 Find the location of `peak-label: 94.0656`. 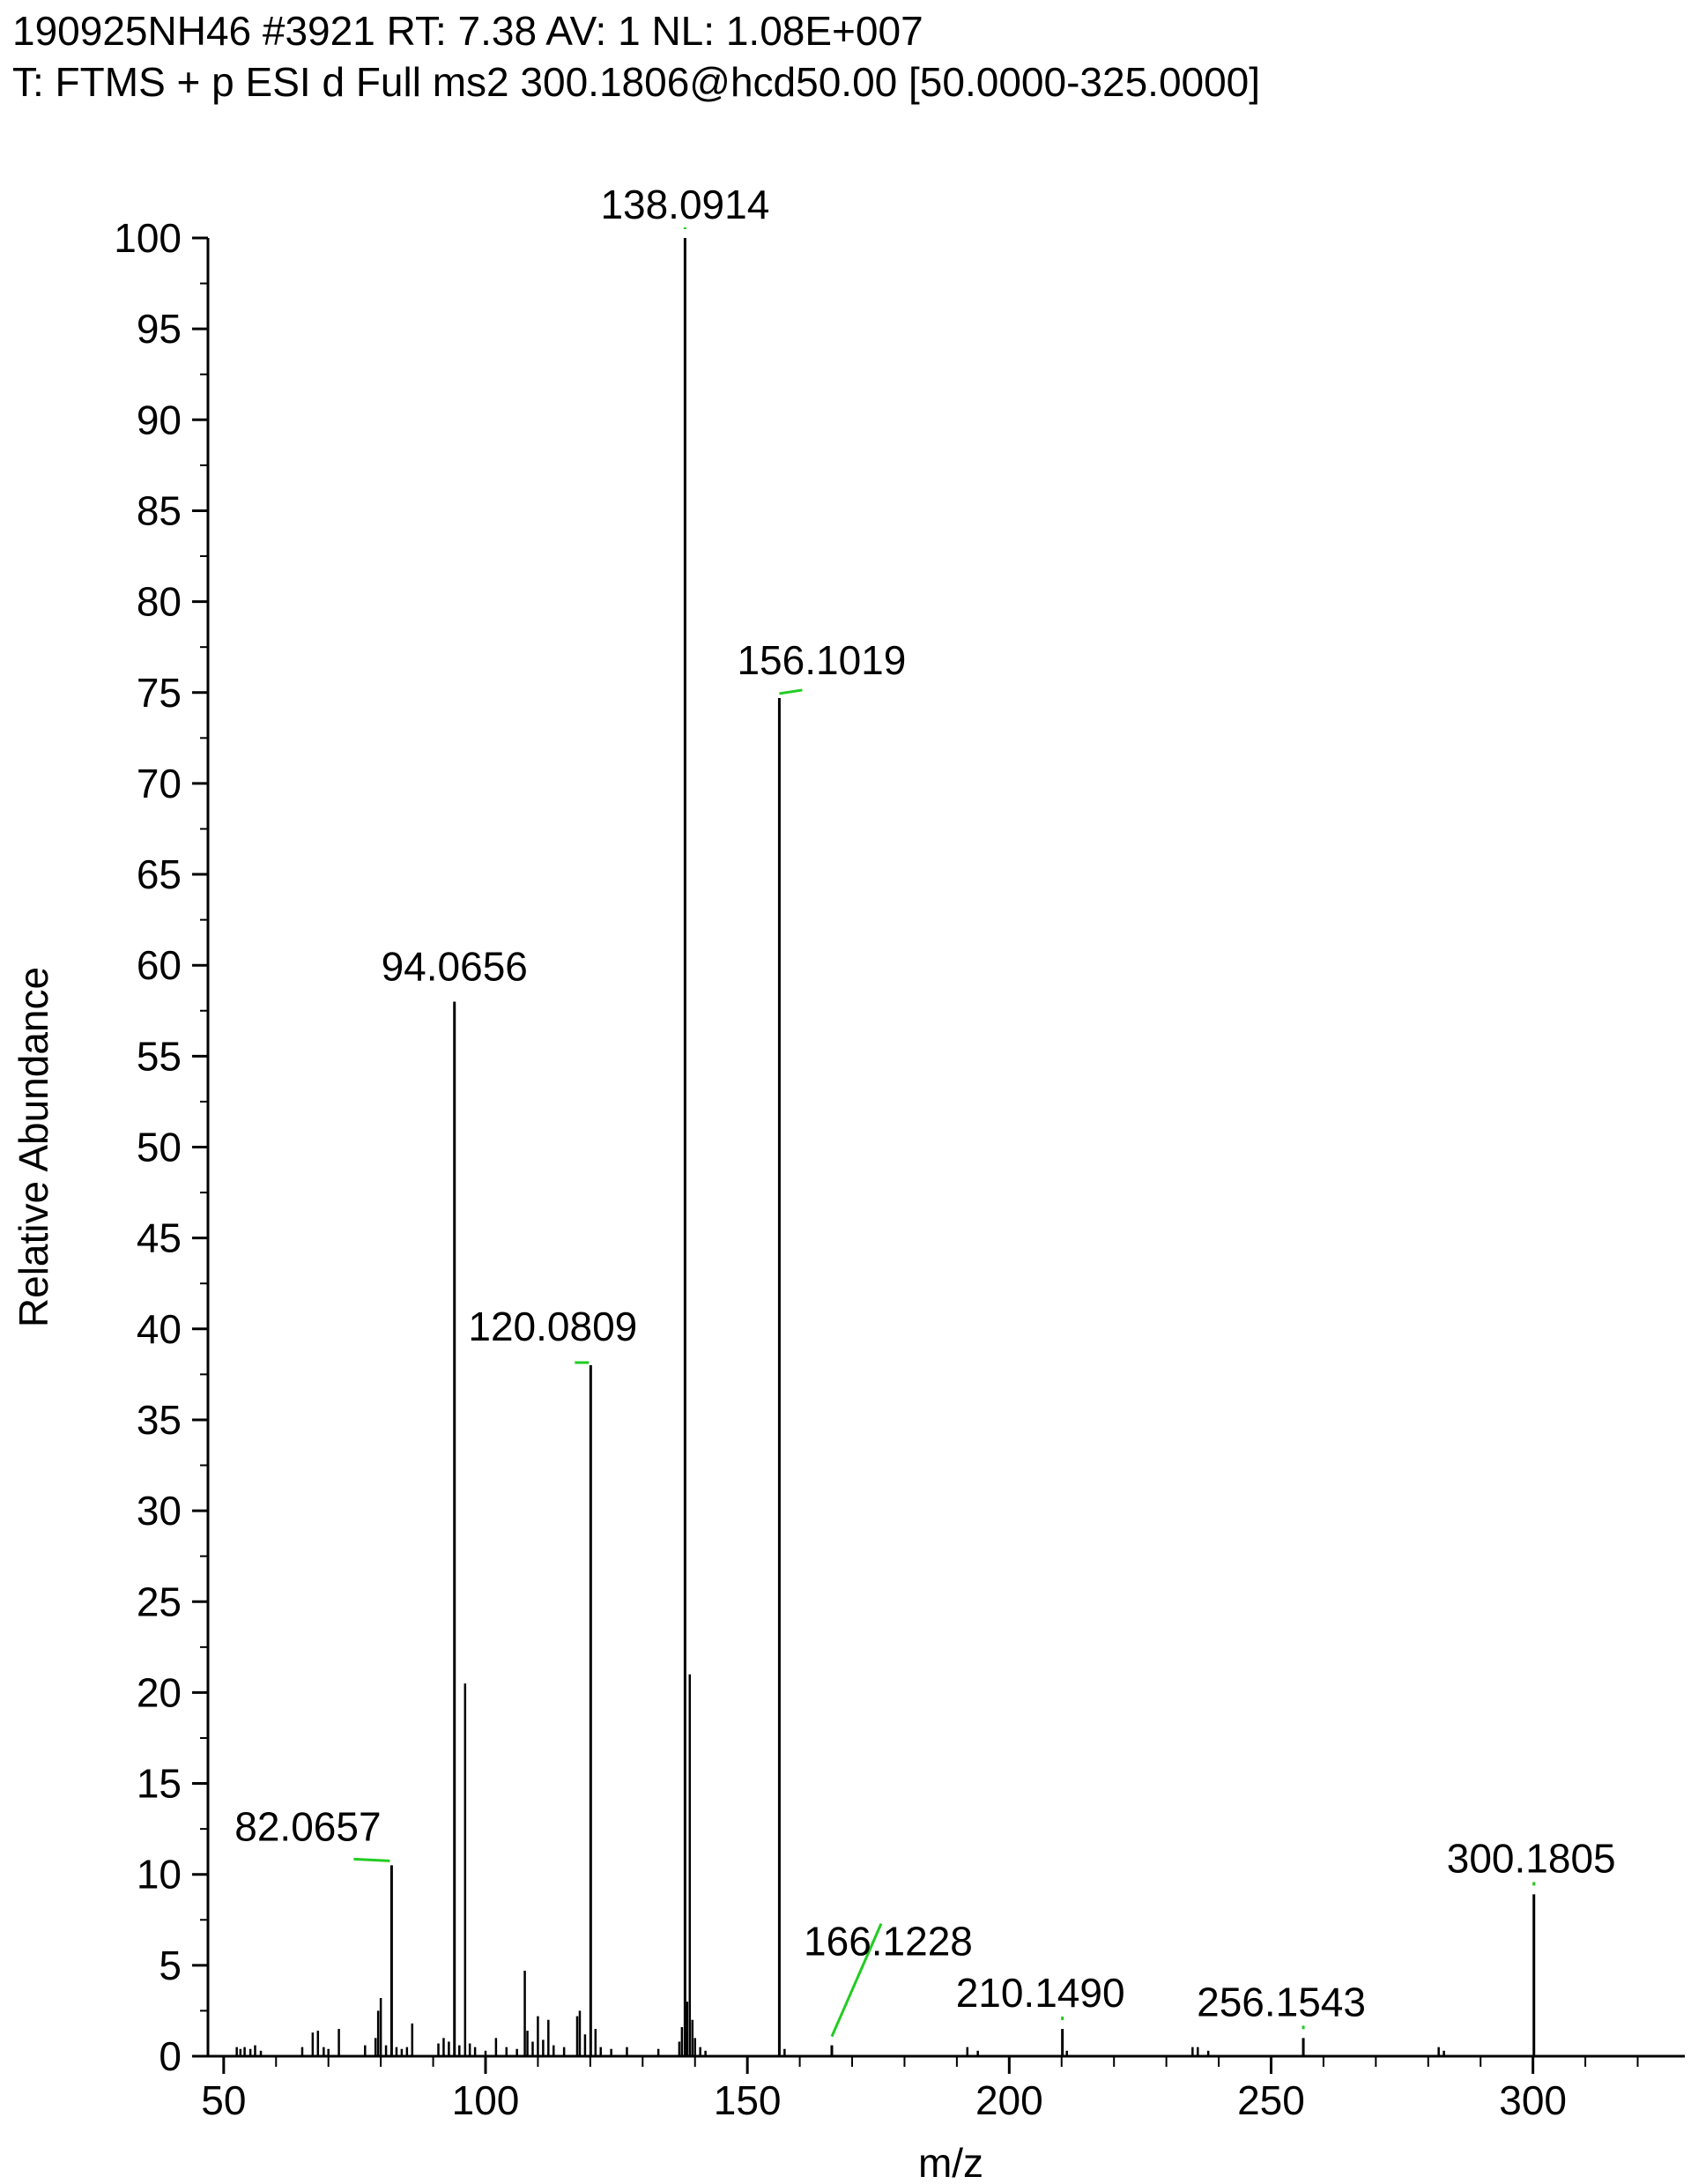

peak-label: 94.0656 is located at coordinates (455, 966).